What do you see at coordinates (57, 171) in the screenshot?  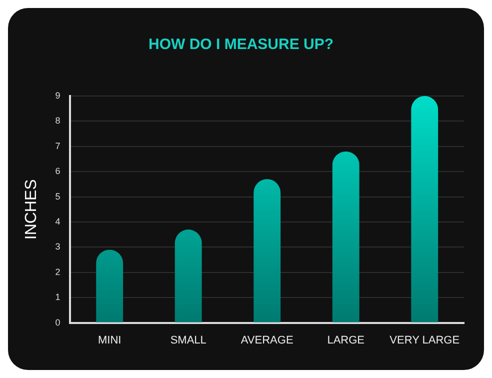 I see `y-tick-label: 6` at bounding box center [57, 171].